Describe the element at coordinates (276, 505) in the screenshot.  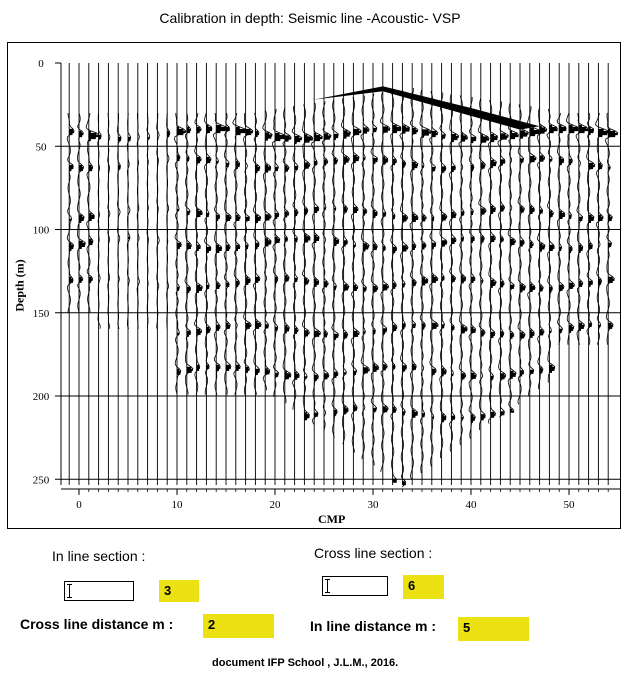
I see `x-tick-label: 20` at that location.